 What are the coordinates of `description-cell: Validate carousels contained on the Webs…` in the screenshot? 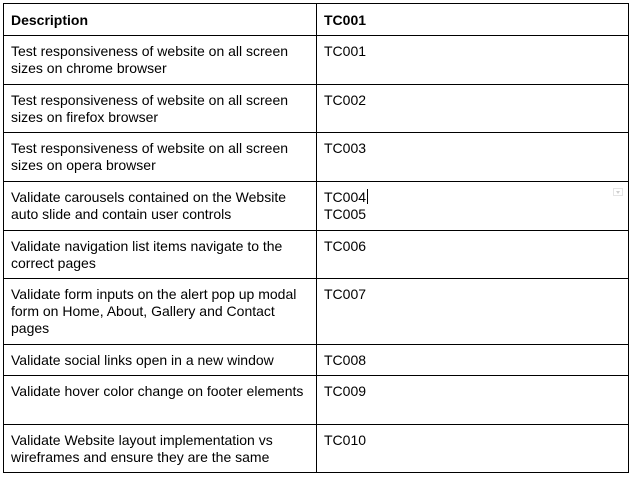 It's located at (160, 206).